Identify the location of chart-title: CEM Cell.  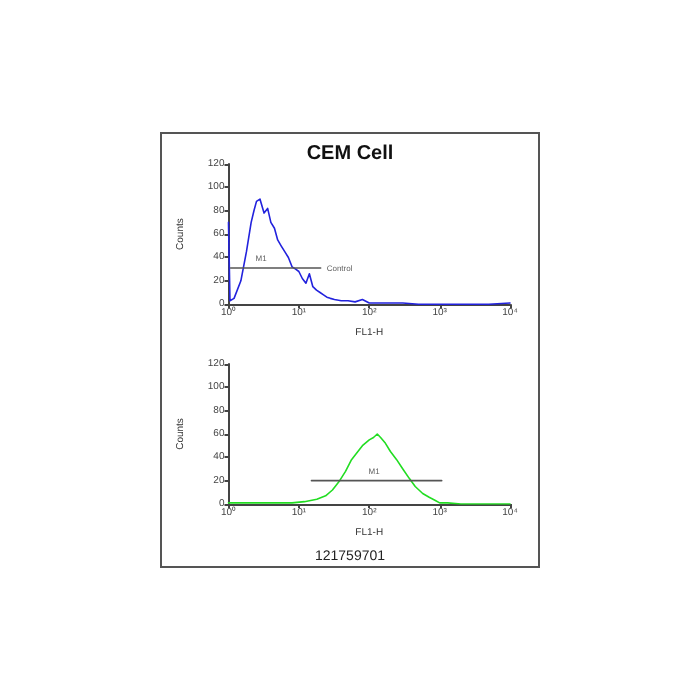
(350, 154).